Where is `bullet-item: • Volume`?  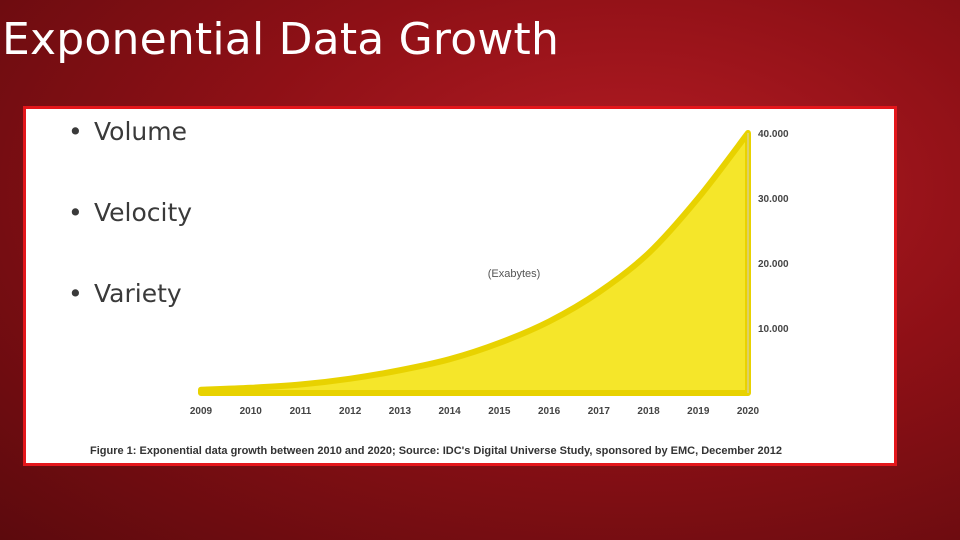
bullet-item: • Volume is located at coordinates (124, 131).